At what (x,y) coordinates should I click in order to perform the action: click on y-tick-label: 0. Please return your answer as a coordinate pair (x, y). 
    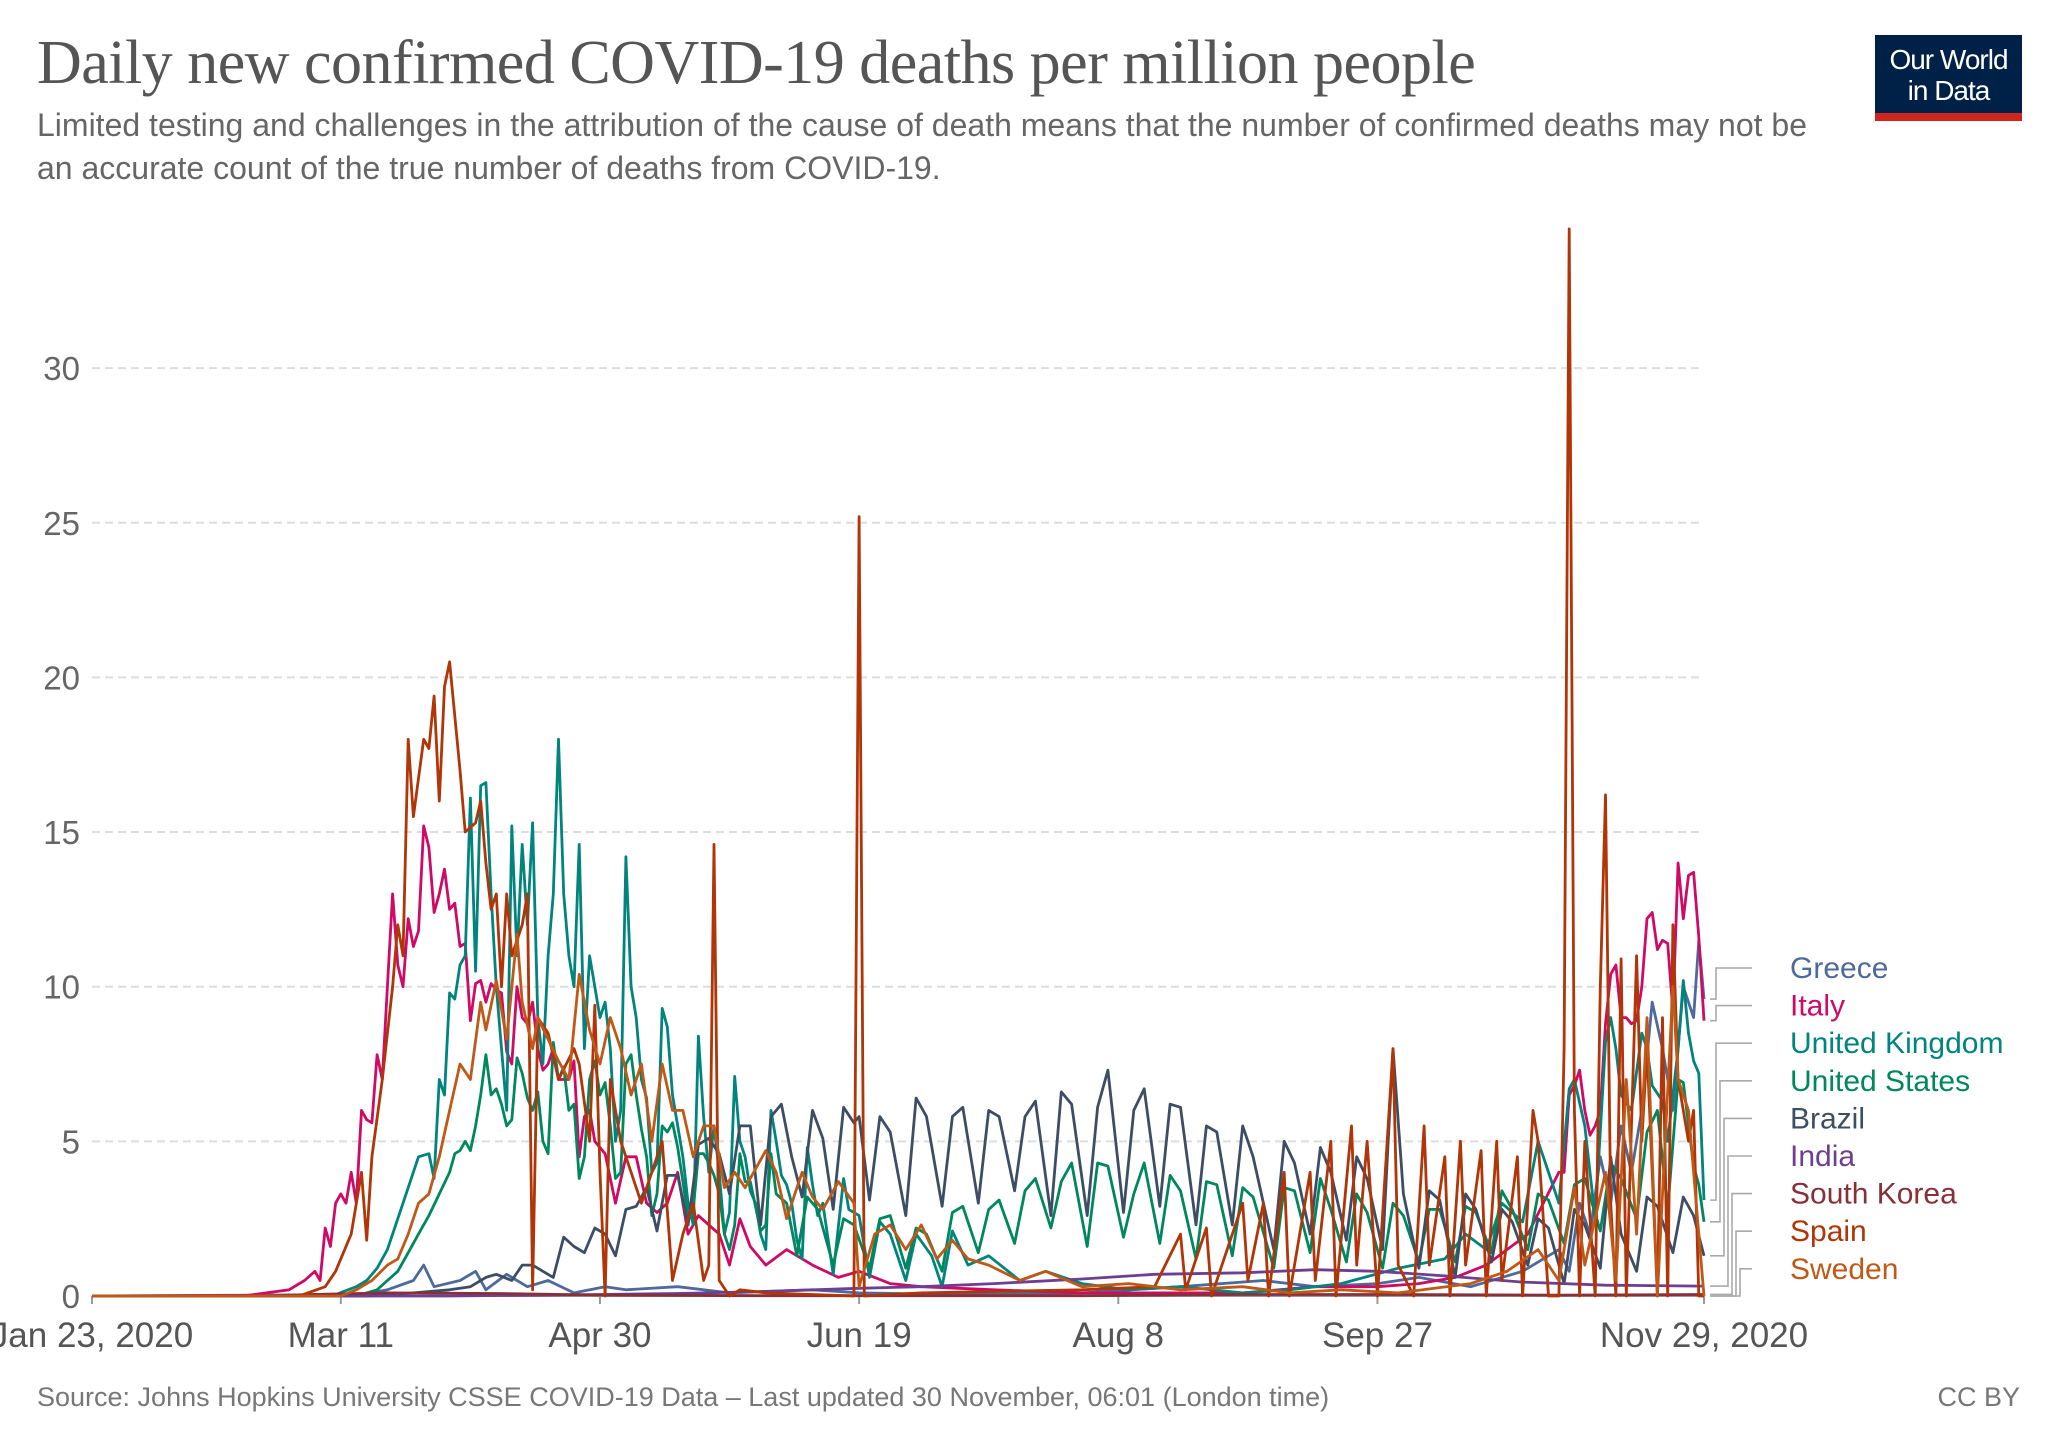
    Looking at the image, I should click on (71, 1296).